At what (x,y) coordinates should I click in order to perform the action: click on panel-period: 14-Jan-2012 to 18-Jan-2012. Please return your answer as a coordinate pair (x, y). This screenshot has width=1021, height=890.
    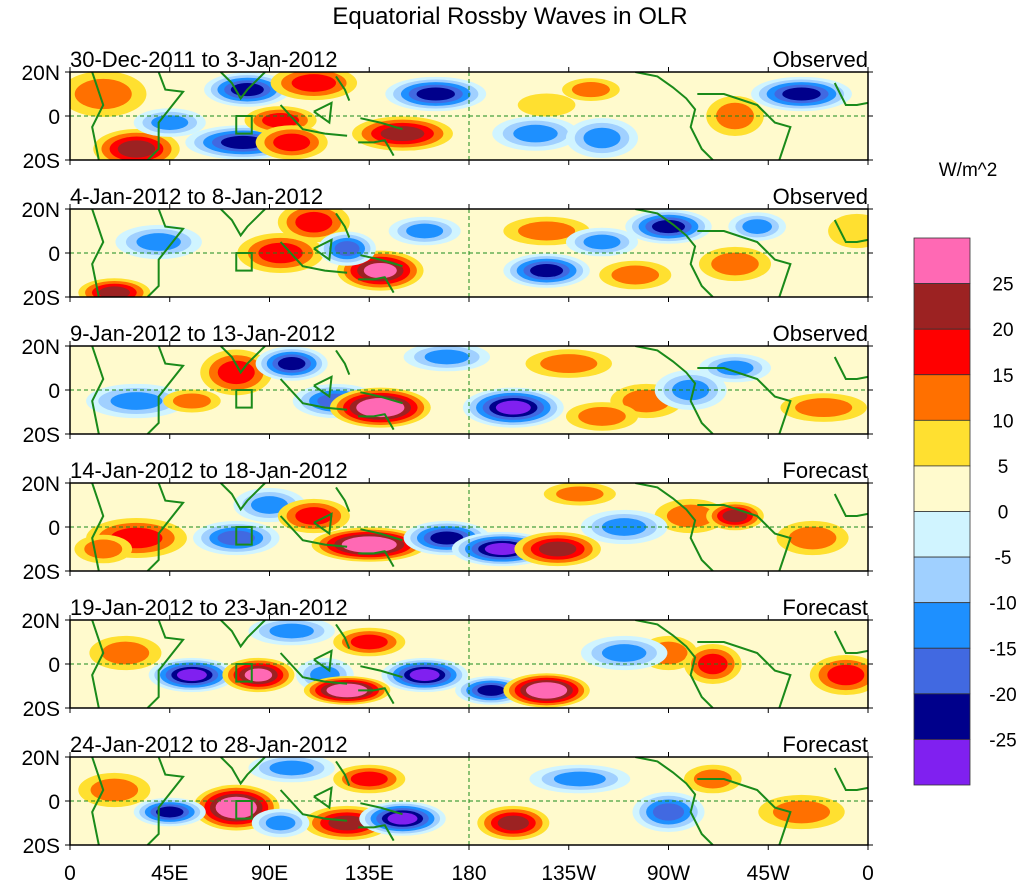
    Looking at the image, I should click on (209, 470).